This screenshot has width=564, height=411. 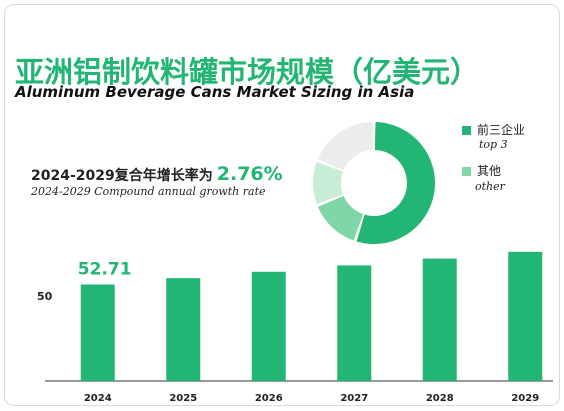 I want to click on x-tick-label: 2025, so click(x=183, y=398).